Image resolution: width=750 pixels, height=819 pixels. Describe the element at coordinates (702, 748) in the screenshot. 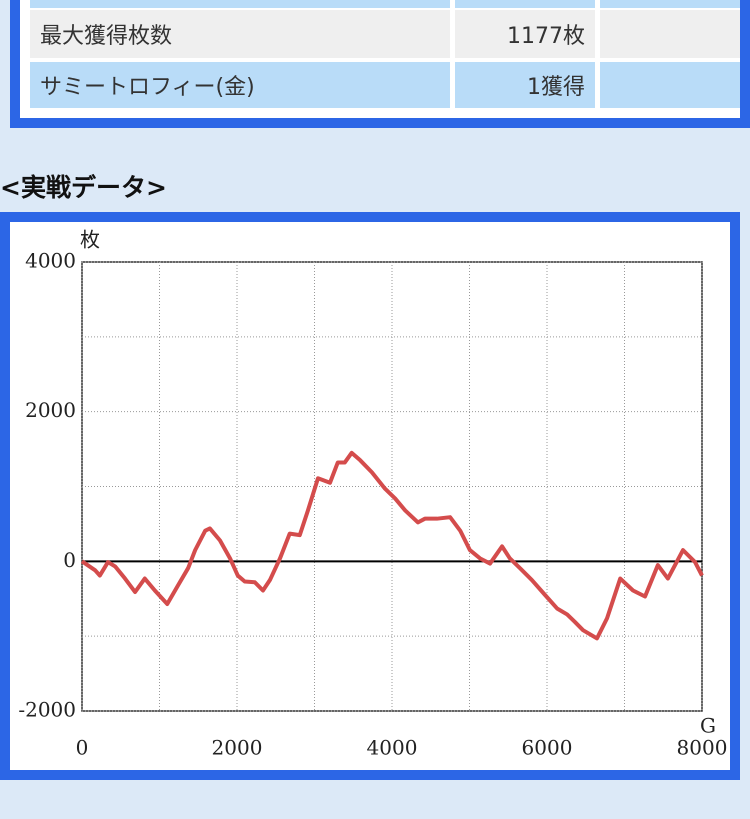

I see `x-tick-label: 8000` at that location.